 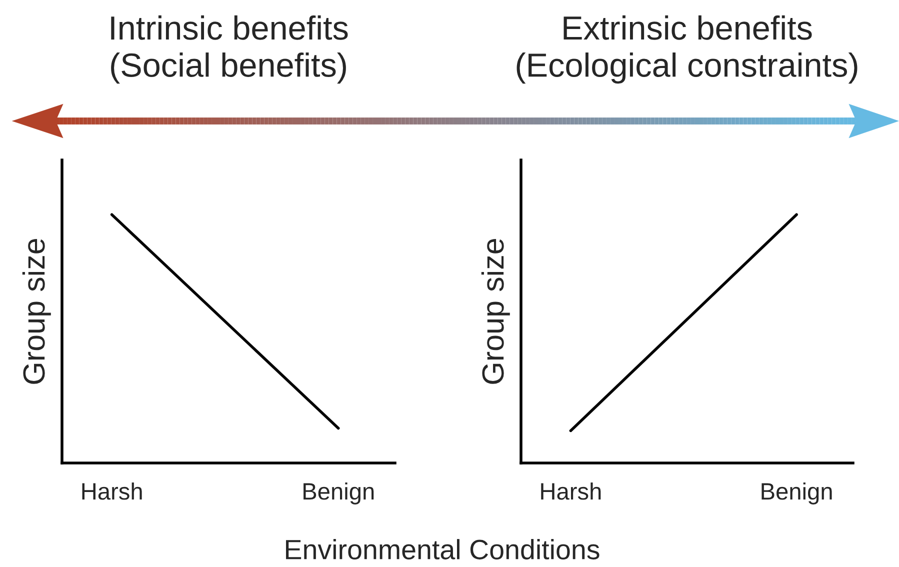 What do you see at coordinates (443, 549) in the screenshot?
I see `x-axis-title: Environmental Conditions` at bounding box center [443, 549].